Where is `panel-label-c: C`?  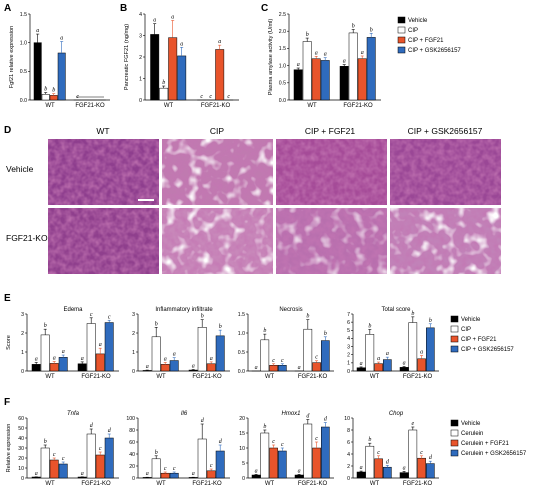
panel-label-c: C is located at coordinates (264, 8).